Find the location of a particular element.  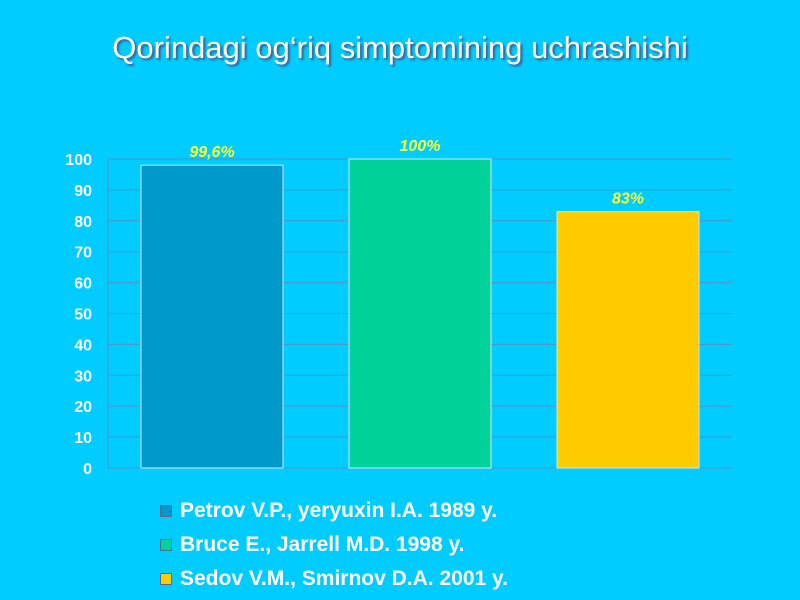

legend-item-3: Sedov V.M., Smirnov D.A. 2001 y. is located at coordinates (334, 579).